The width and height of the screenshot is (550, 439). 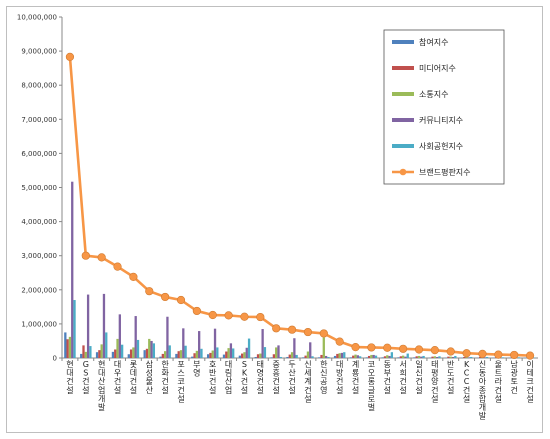 I want to click on y-tick-label: 9,000,000, so click(x=39, y=52).